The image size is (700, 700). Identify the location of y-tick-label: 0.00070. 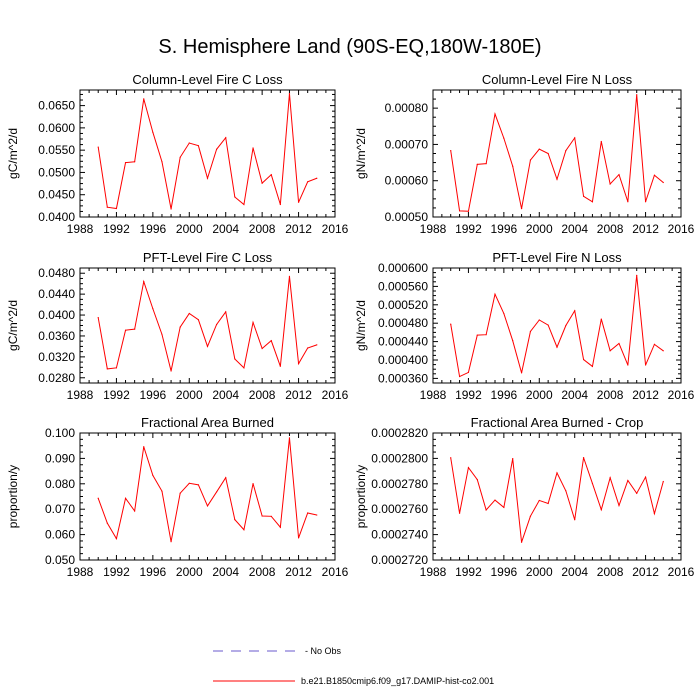
(407, 144).